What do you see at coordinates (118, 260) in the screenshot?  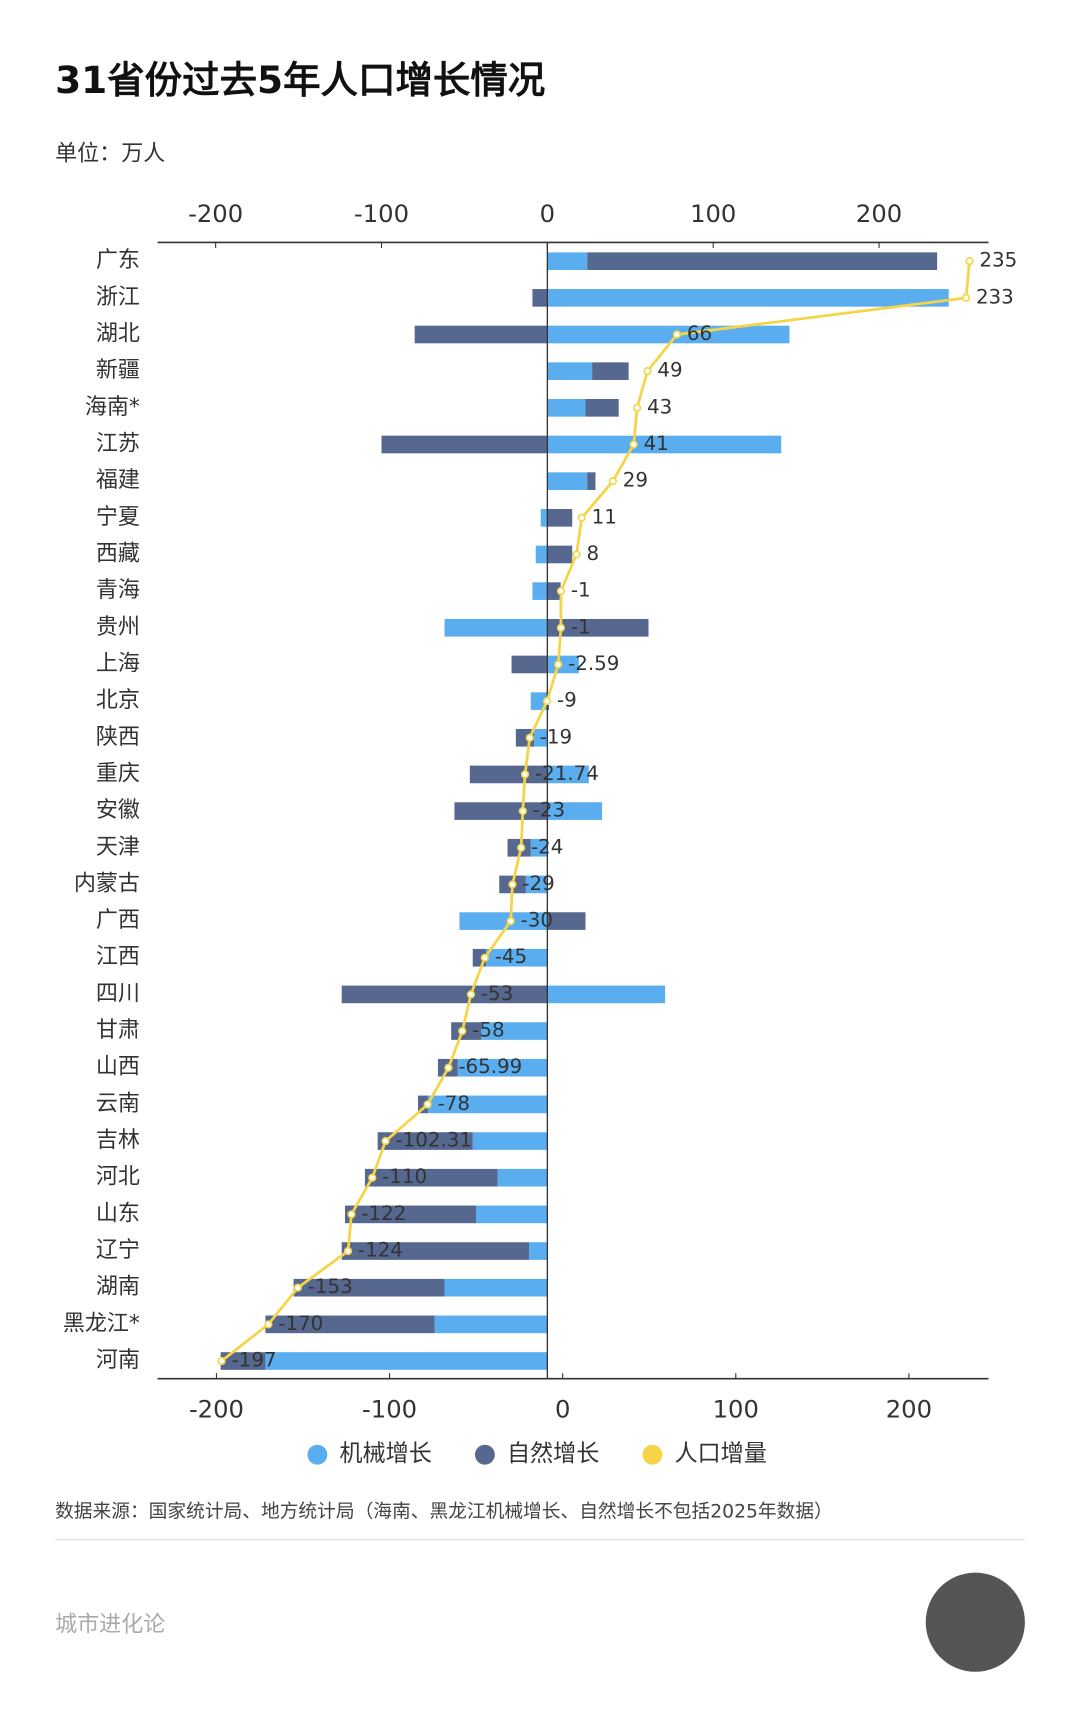 I see `category-label: 广东` at bounding box center [118, 260].